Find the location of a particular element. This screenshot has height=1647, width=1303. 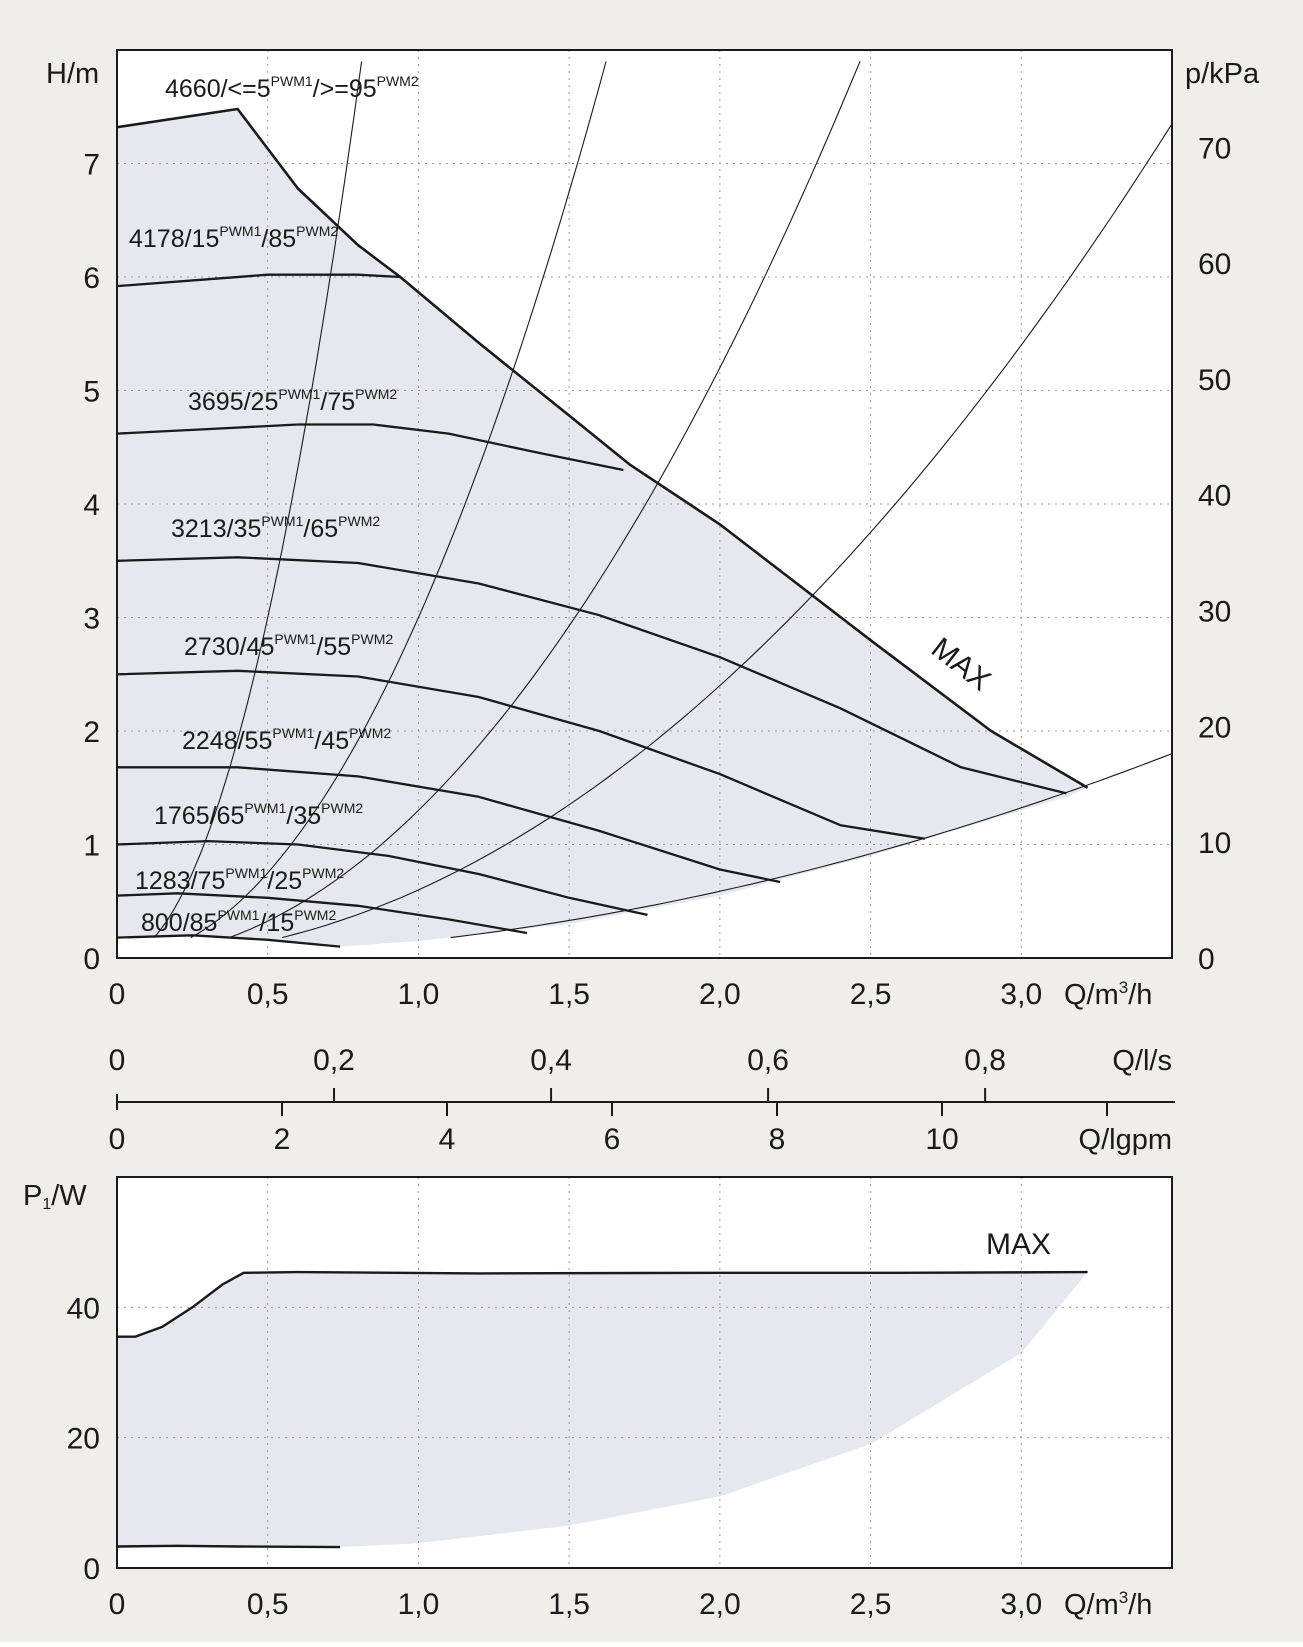

y-tick-label: 4 is located at coordinates (91, 505).